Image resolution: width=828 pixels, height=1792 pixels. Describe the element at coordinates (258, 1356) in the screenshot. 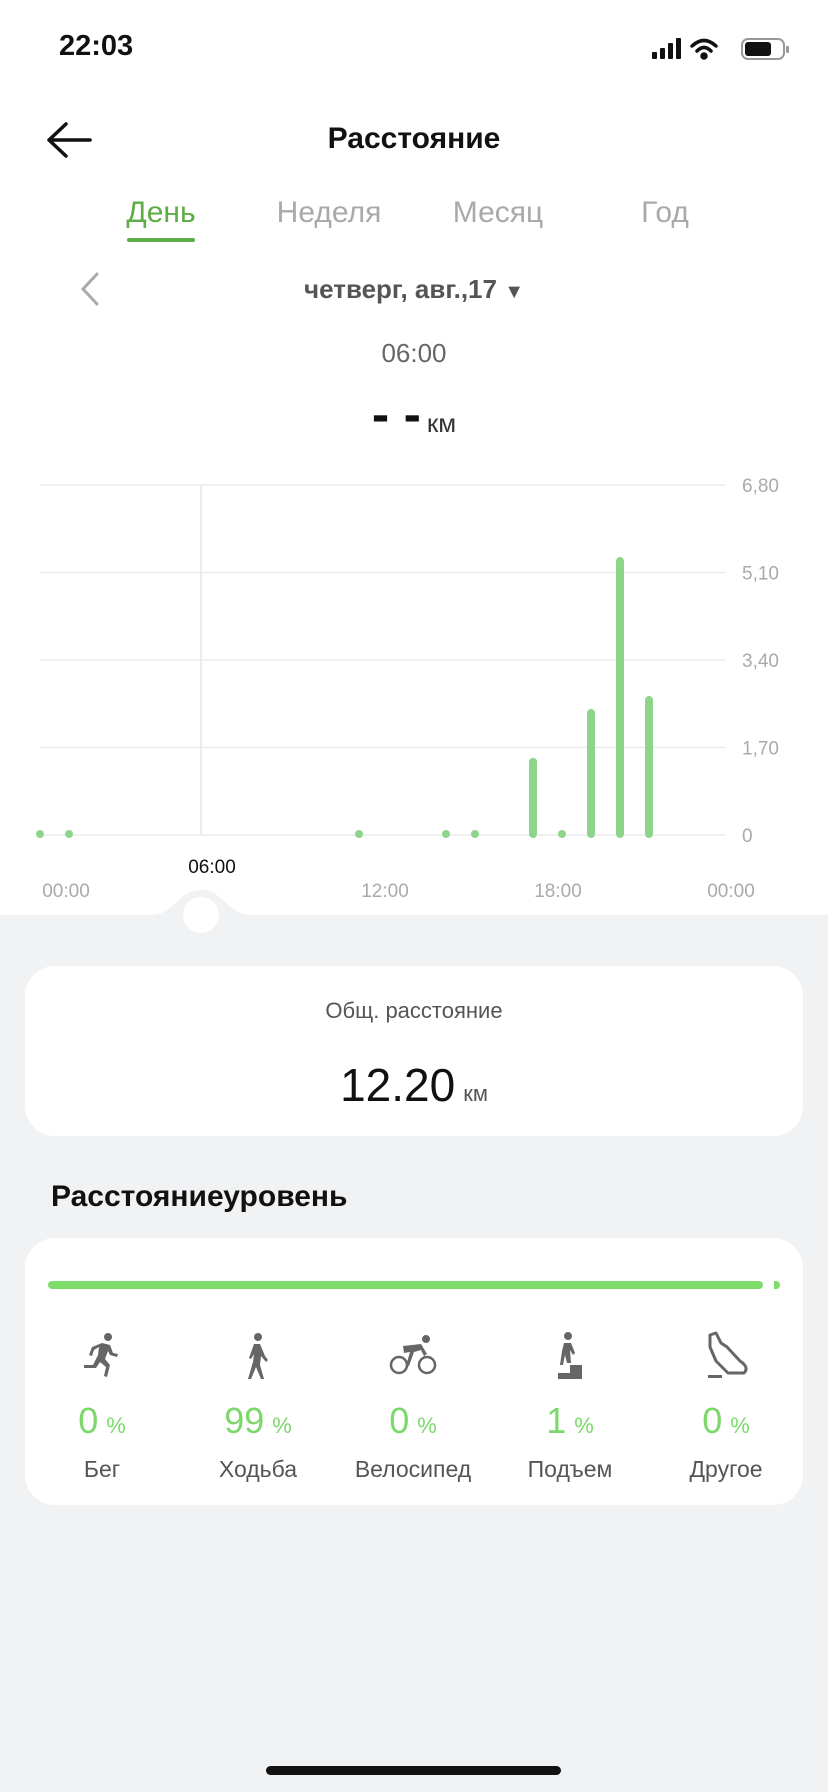

I see `walking-icon` at that location.